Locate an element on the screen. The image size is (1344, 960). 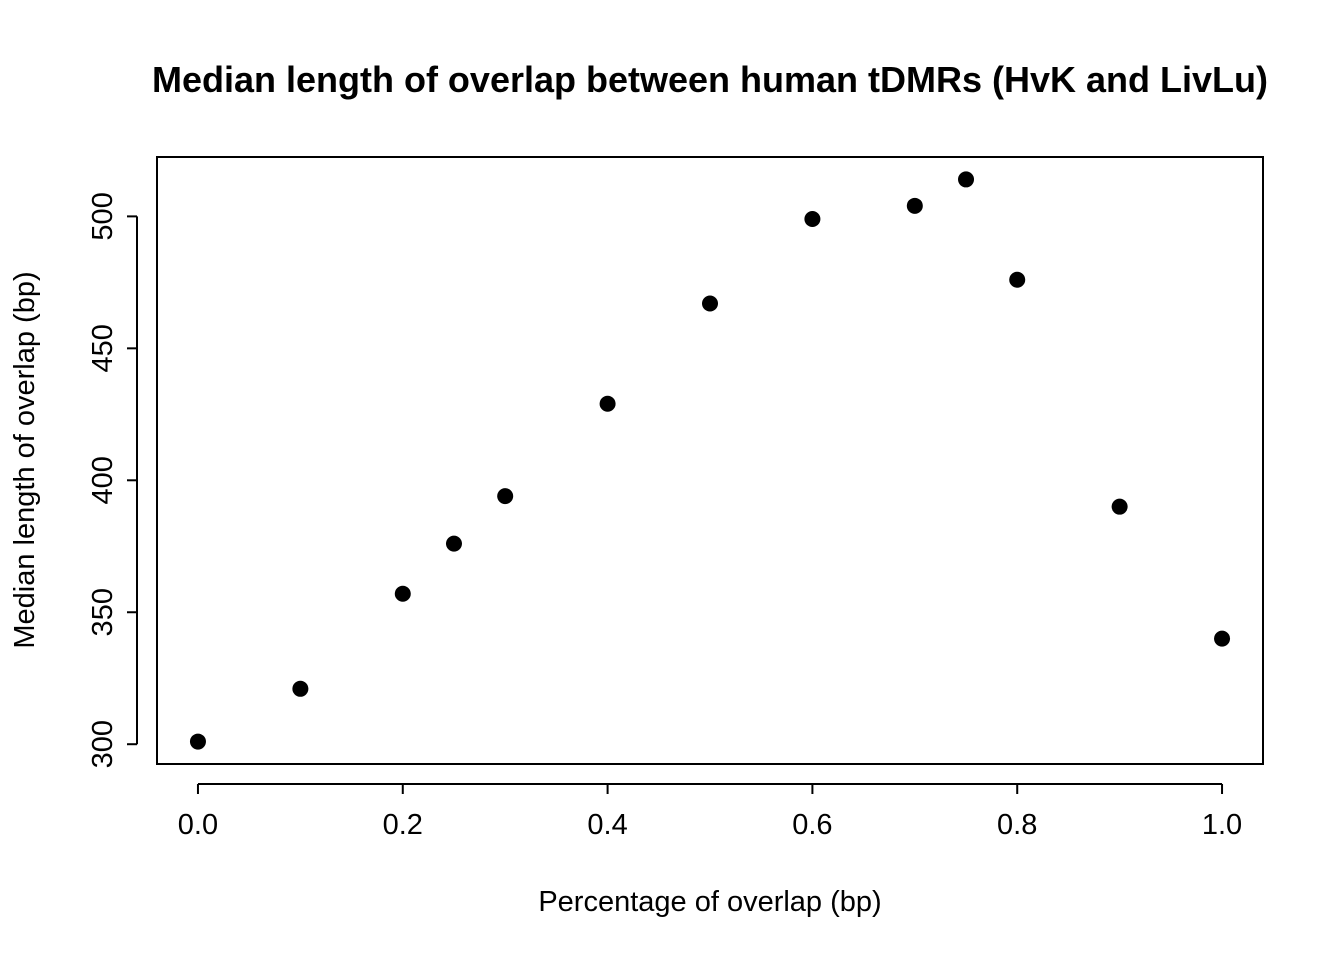
y-tick-label: 300 is located at coordinates (103, 744).